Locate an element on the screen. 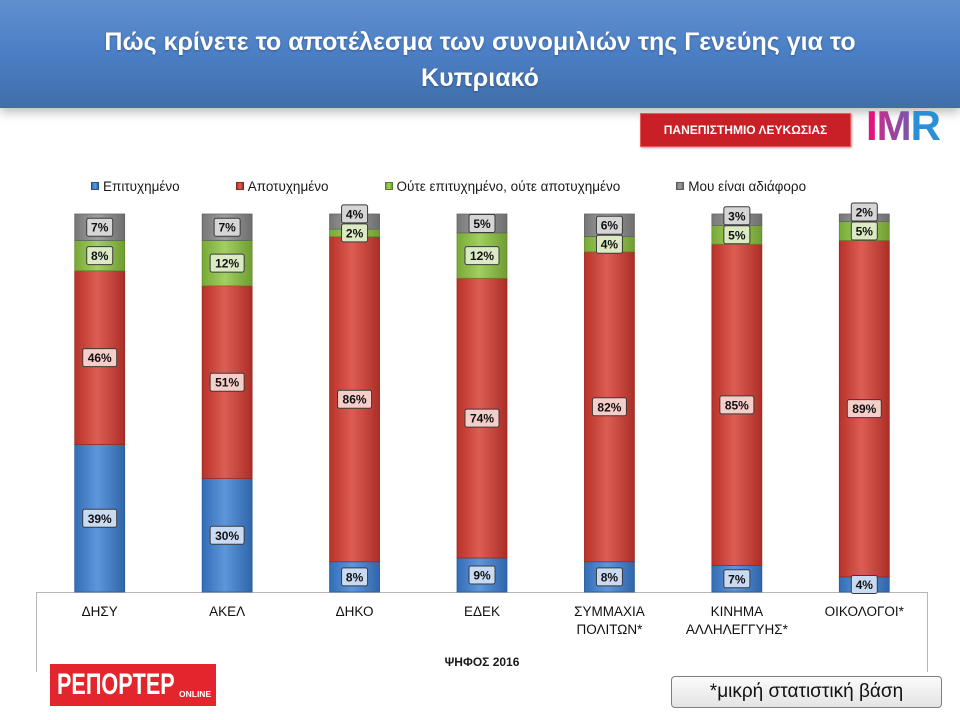 Image resolution: width=960 pixels, height=720 pixels. data-label-text: 46% is located at coordinates (100, 358).